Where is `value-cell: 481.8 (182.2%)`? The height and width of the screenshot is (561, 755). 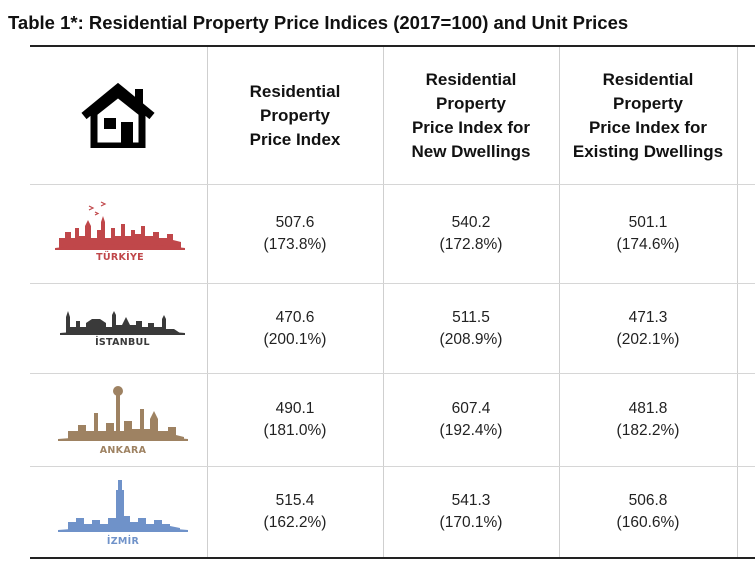 value-cell: 481.8 (182.2%) is located at coordinates (648, 420).